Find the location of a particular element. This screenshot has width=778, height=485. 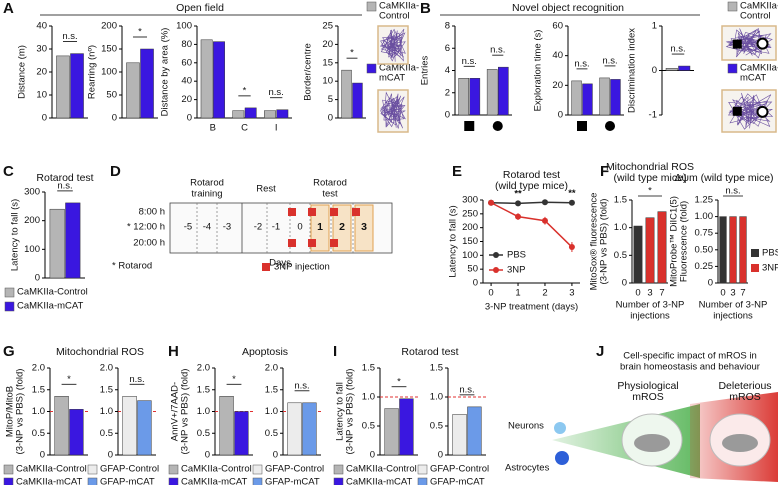

legend-label: mCAT is located at coordinates (753, 78).